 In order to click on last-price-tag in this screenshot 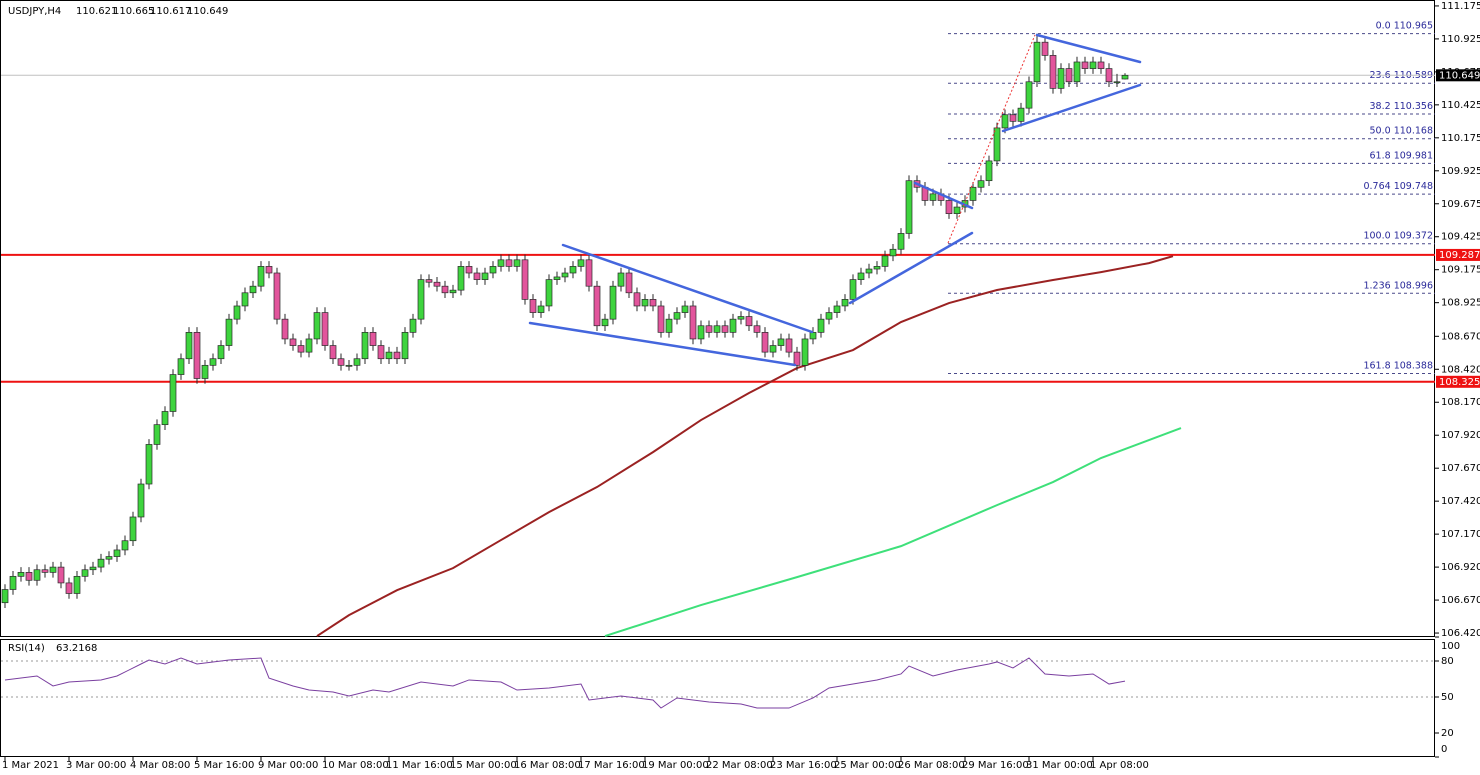, I will do `click(1458, 75)`.